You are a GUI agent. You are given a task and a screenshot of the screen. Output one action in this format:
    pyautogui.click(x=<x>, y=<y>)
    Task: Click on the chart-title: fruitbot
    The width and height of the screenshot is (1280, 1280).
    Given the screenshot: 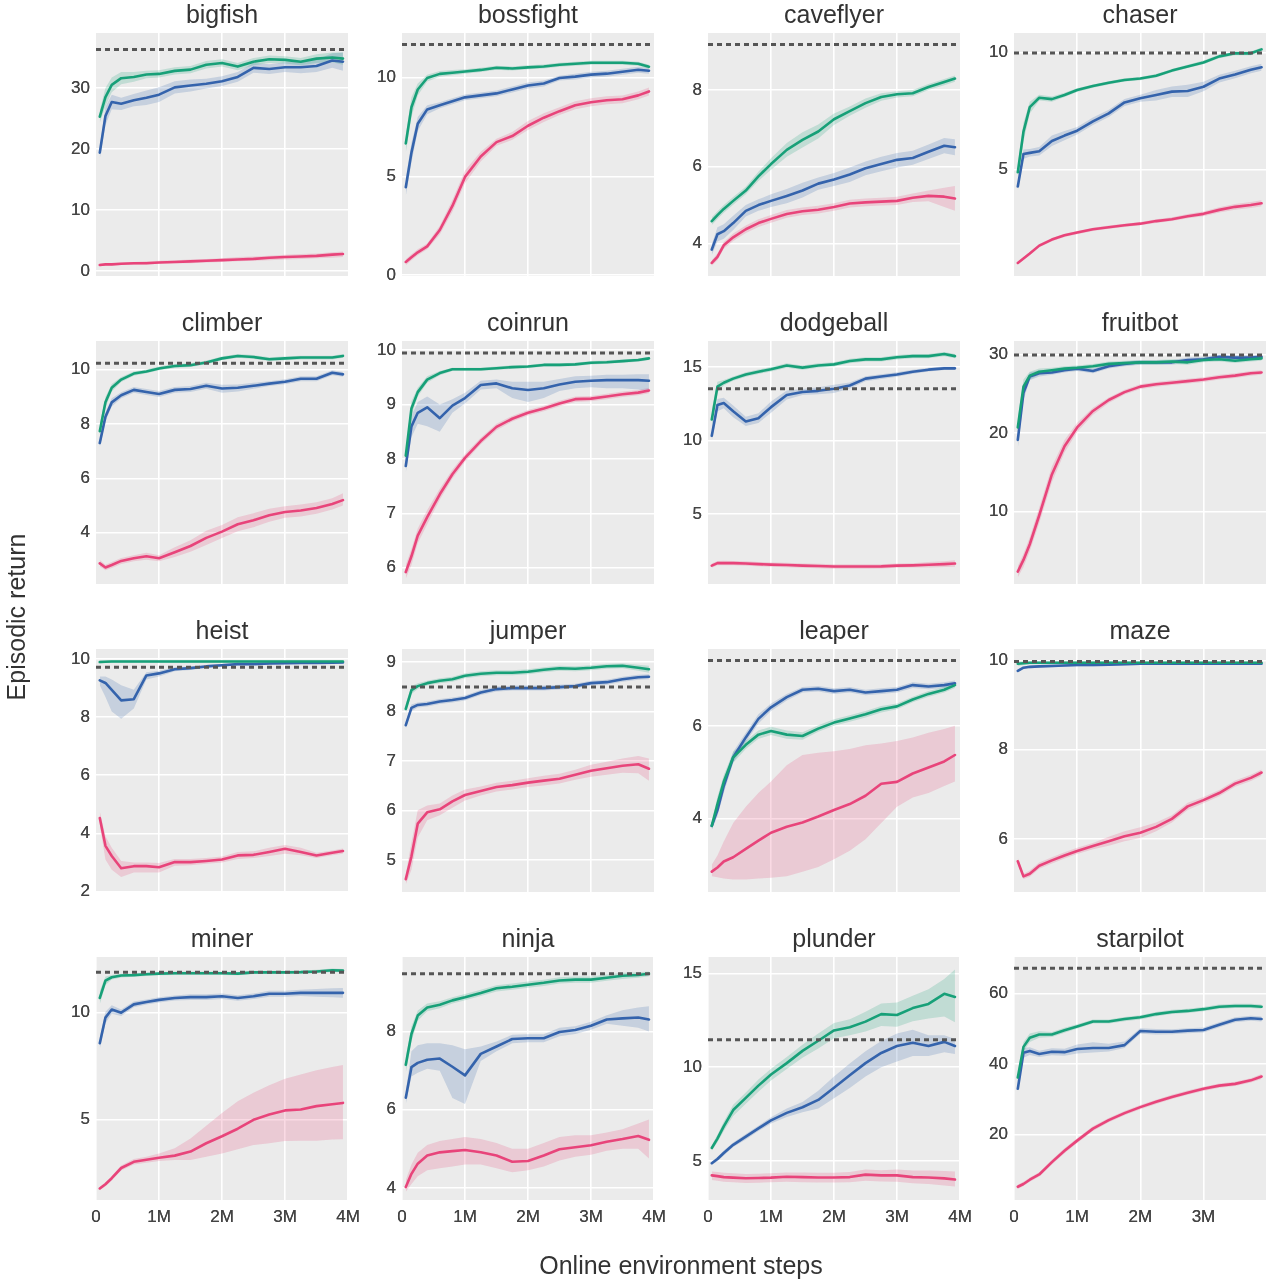 What is the action you would take?
    pyautogui.click(x=1140, y=321)
    